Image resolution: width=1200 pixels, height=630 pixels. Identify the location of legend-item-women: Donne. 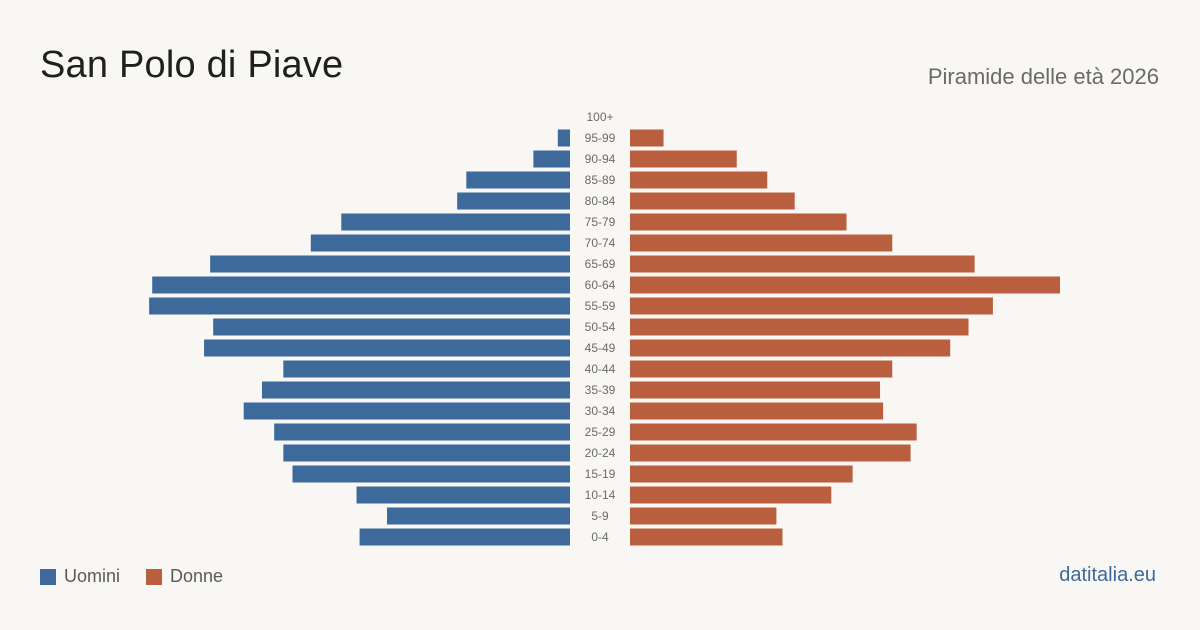
(184, 576).